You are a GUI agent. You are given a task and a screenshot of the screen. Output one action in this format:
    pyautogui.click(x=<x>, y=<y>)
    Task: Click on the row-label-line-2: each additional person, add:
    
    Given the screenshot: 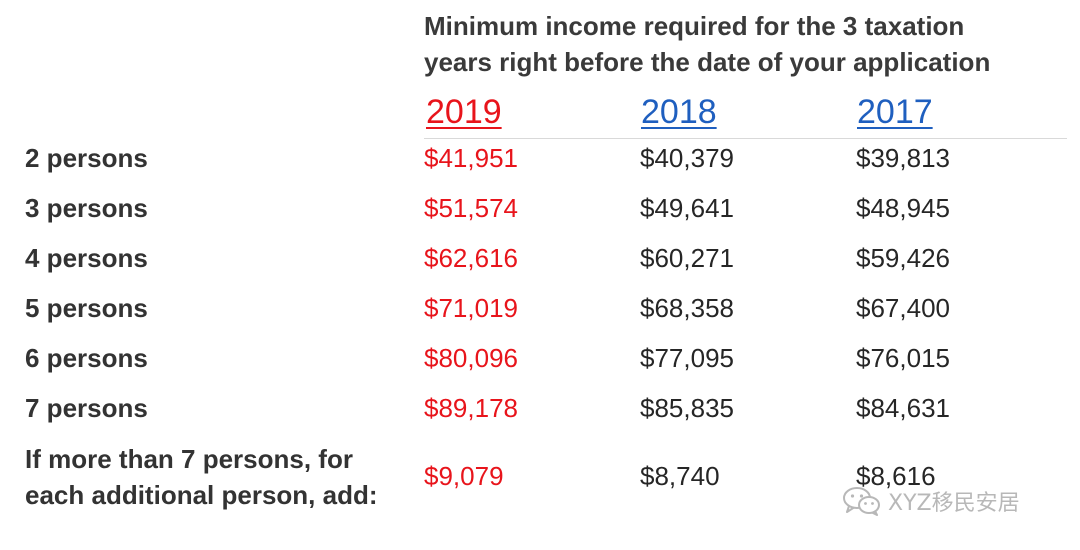 What is the action you would take?
    pyautogui.click(x=201, y=495)
    